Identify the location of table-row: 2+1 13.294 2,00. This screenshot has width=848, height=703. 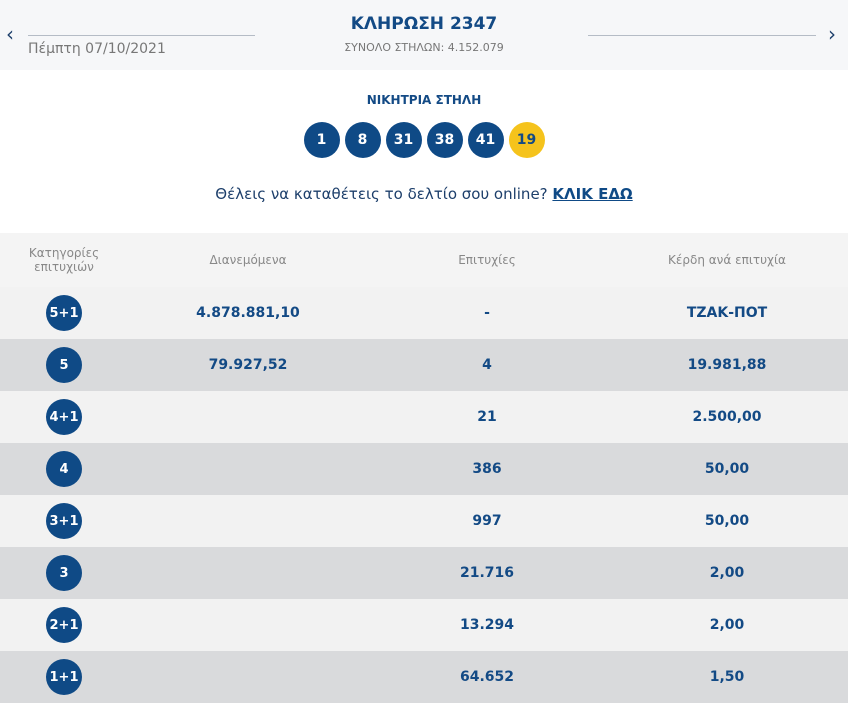
(424, 625).